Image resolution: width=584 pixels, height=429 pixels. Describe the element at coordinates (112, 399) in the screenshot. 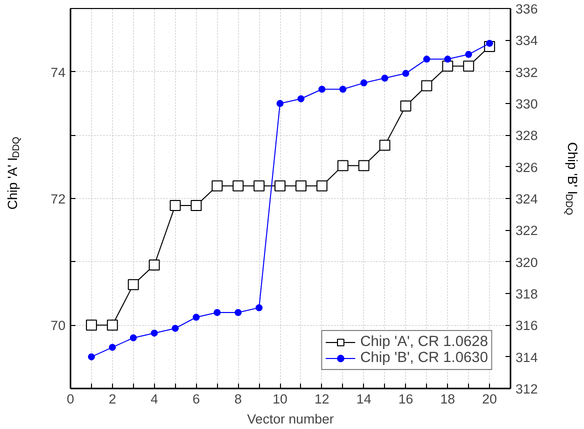

I see `x-tick-label: 2` at that location.